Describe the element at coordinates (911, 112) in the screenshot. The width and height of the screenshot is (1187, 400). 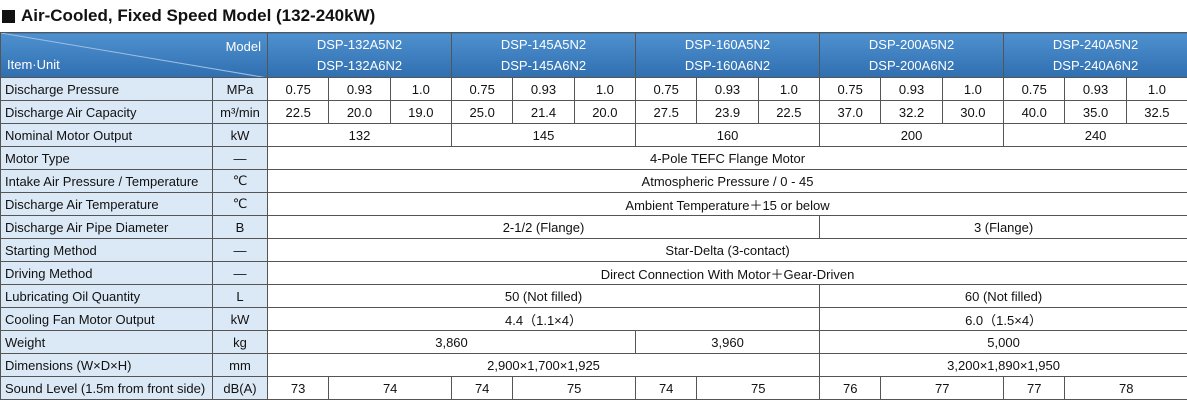
I see `value-cell: 32.2` at that location.